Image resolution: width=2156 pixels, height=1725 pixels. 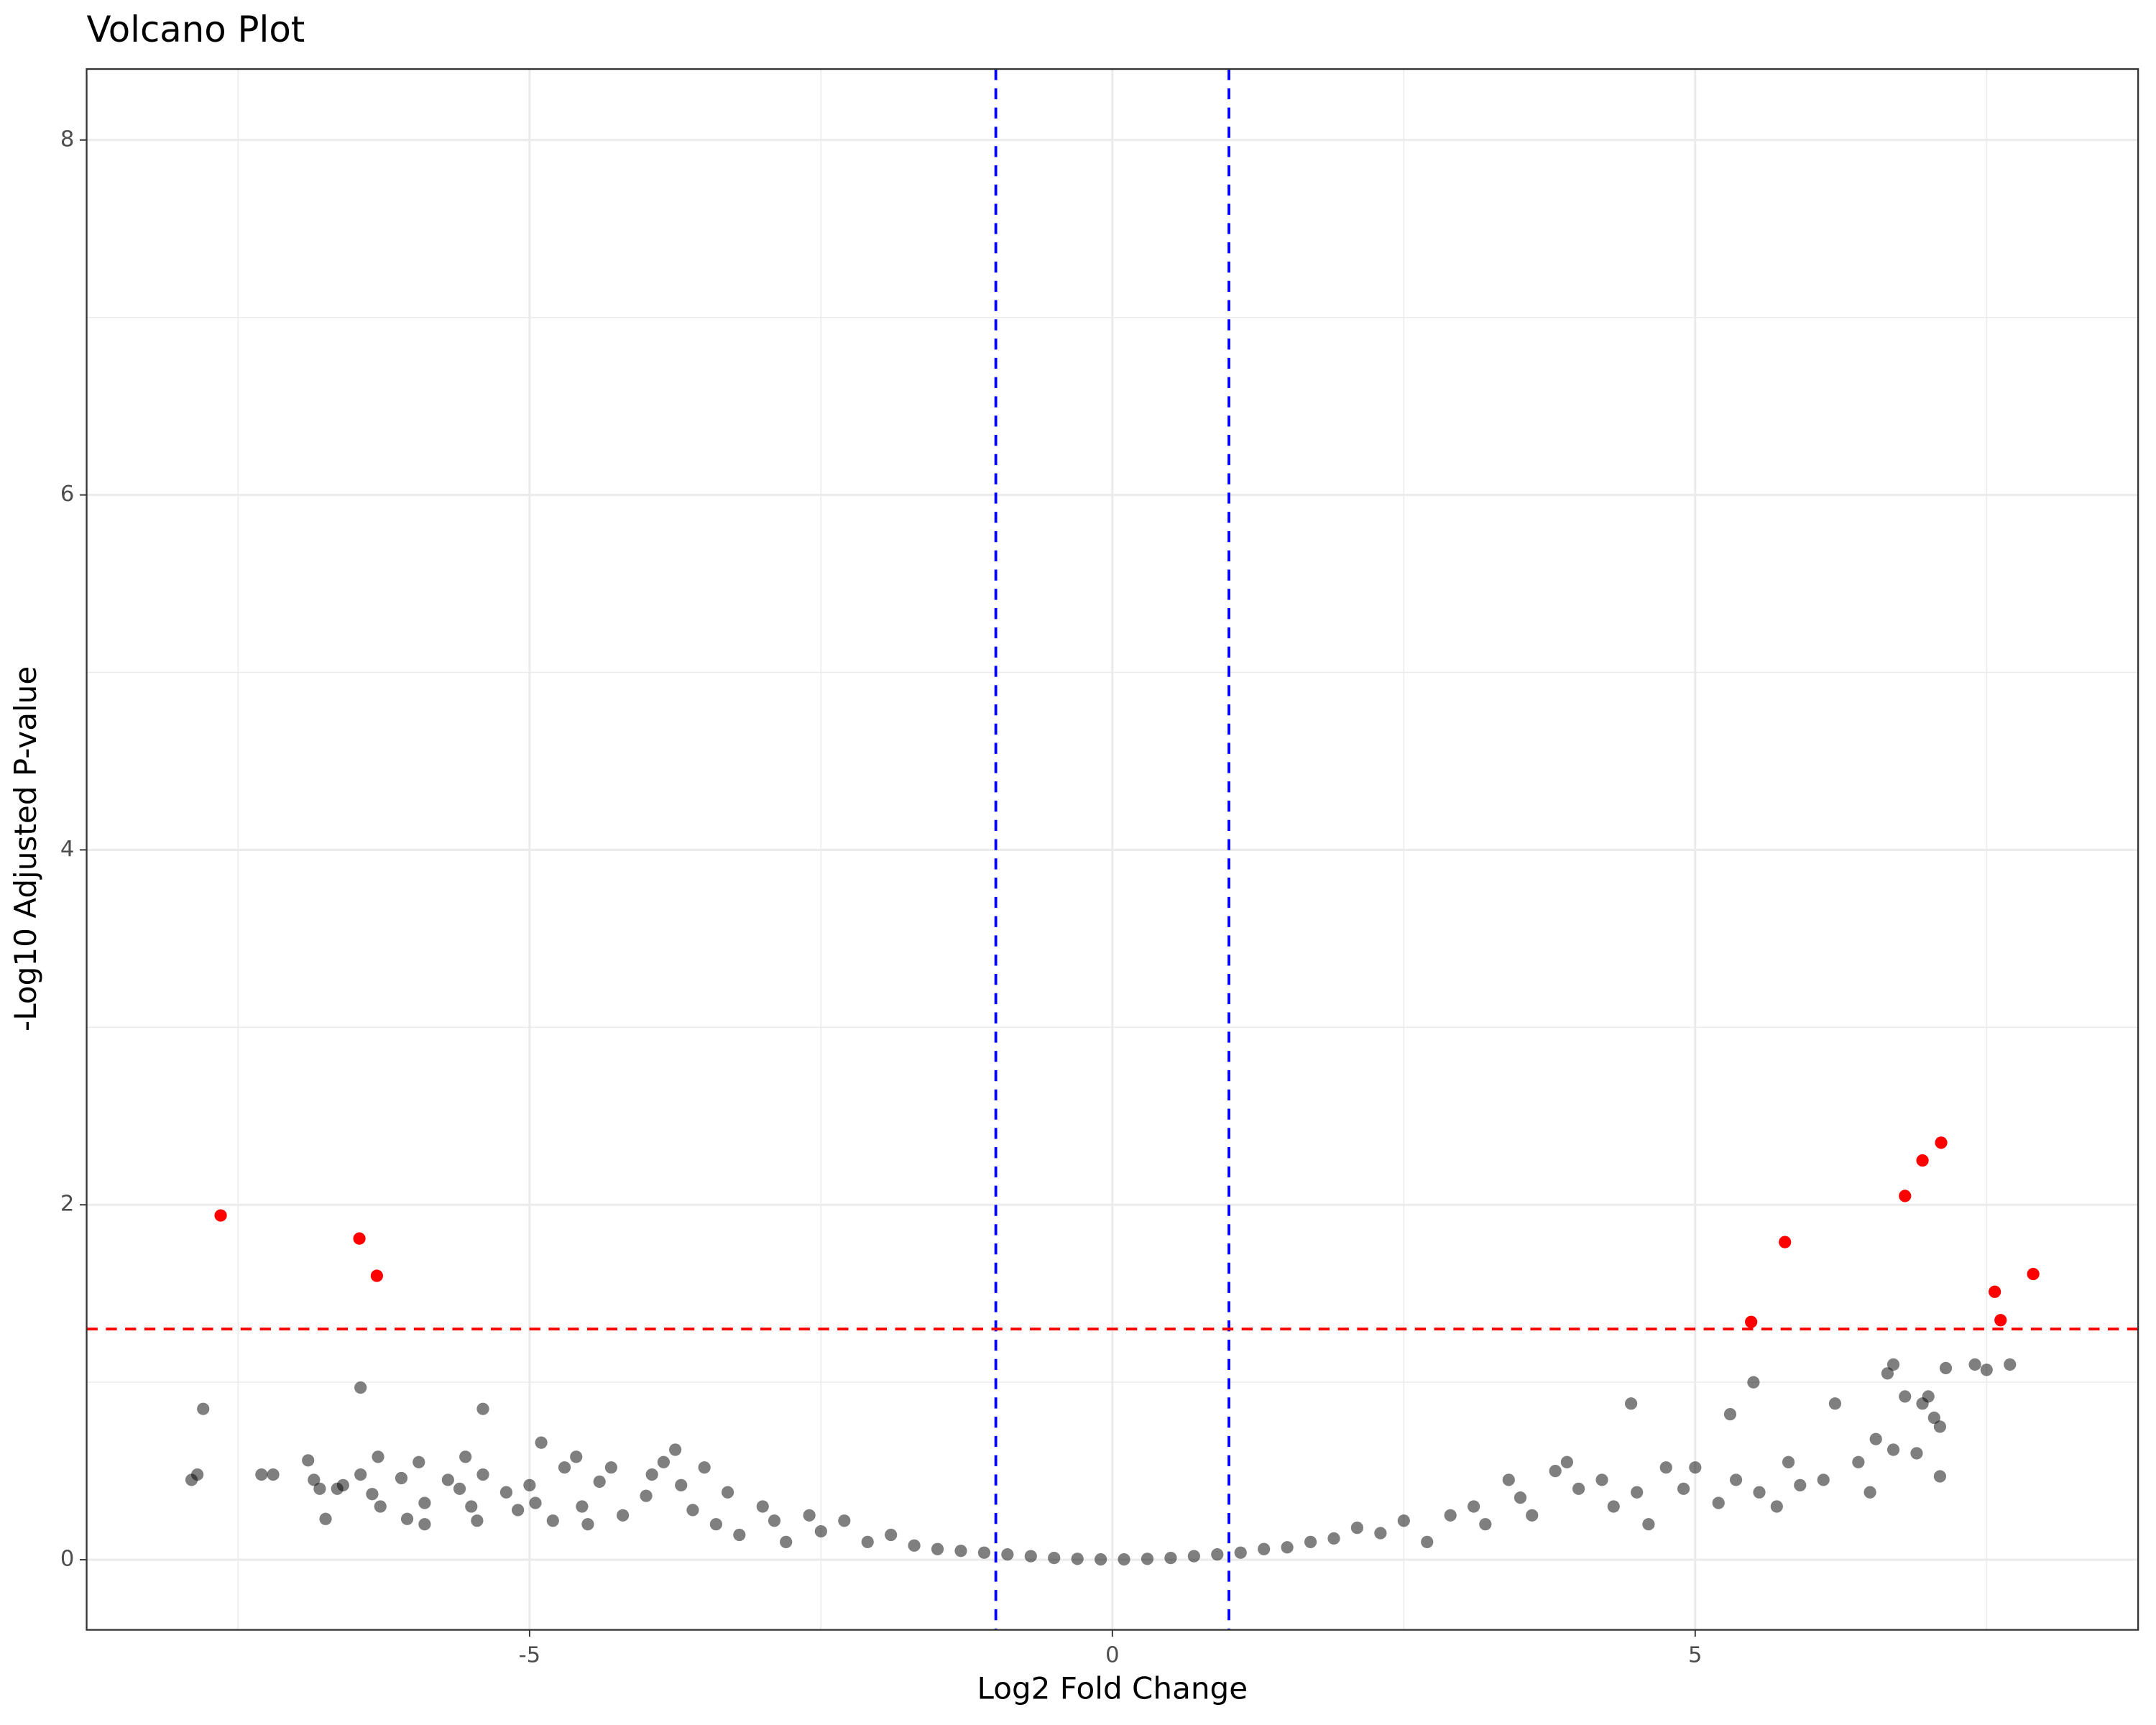 I want to click on x-axis-label: Log2 Fold Change, so click(x=1113, y=1688).